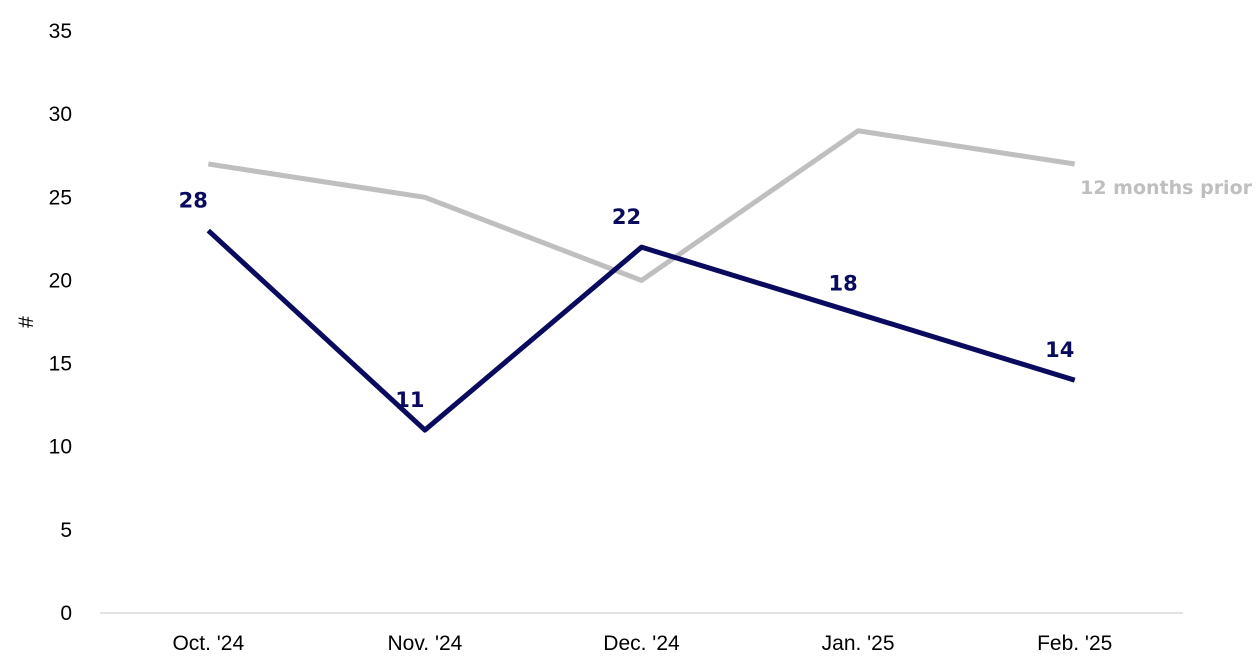 The image size is (1256, 657). Describe the element at coordinates (60, 322) in the screenshot. I see `y-axis-ticks: 0 5 10 15 20 25 30 35` at that location.